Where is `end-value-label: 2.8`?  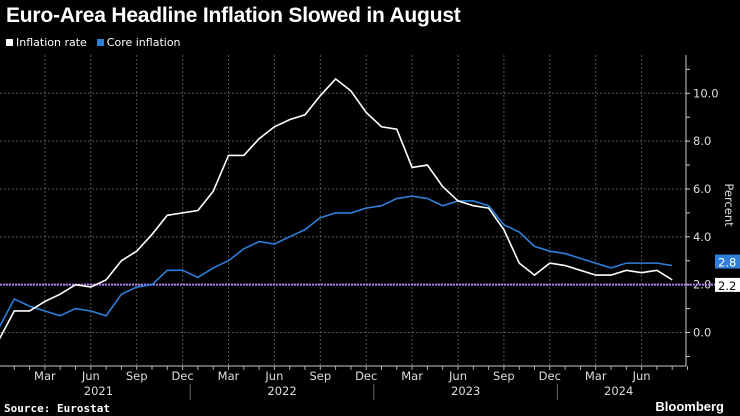
end-value-label: 2.8 is located at coordinates (727, 263).